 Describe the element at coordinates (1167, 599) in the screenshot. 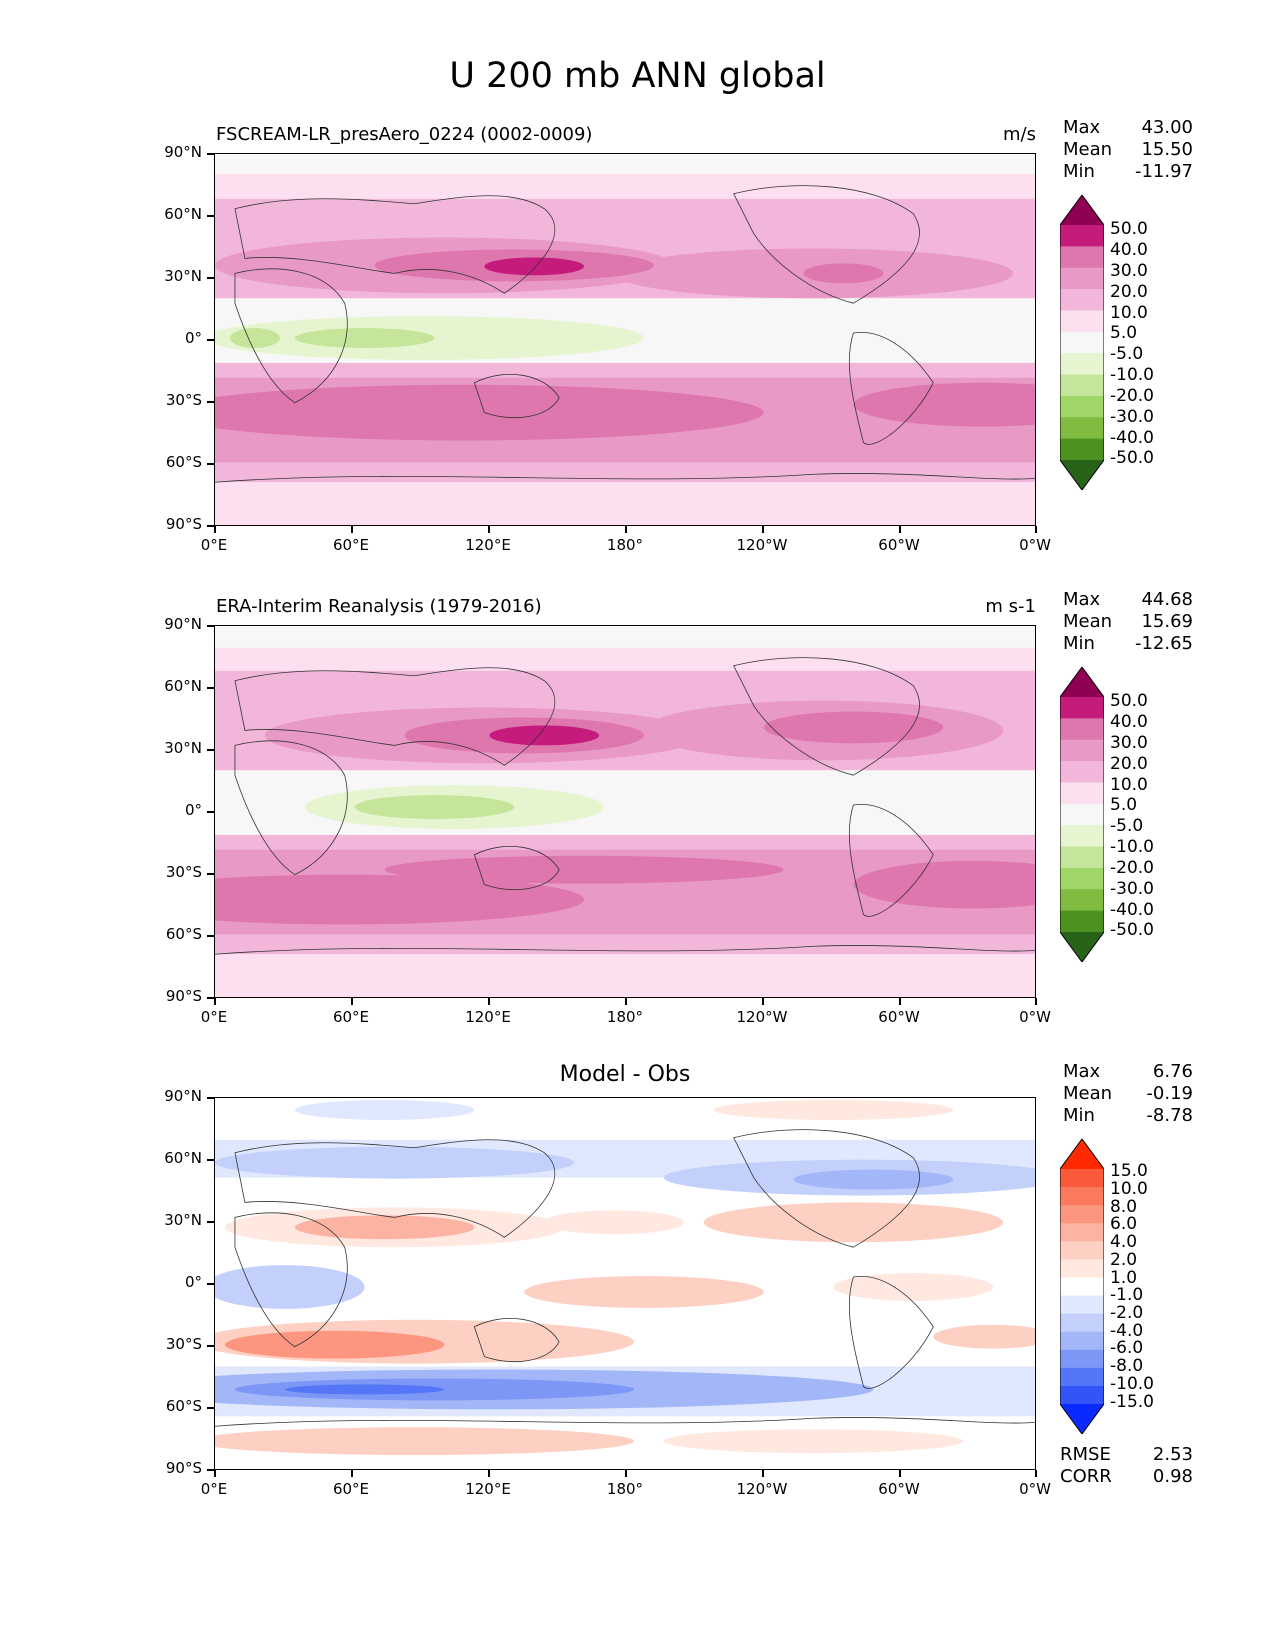

I see `stat-max-value: 44.68` at that location.